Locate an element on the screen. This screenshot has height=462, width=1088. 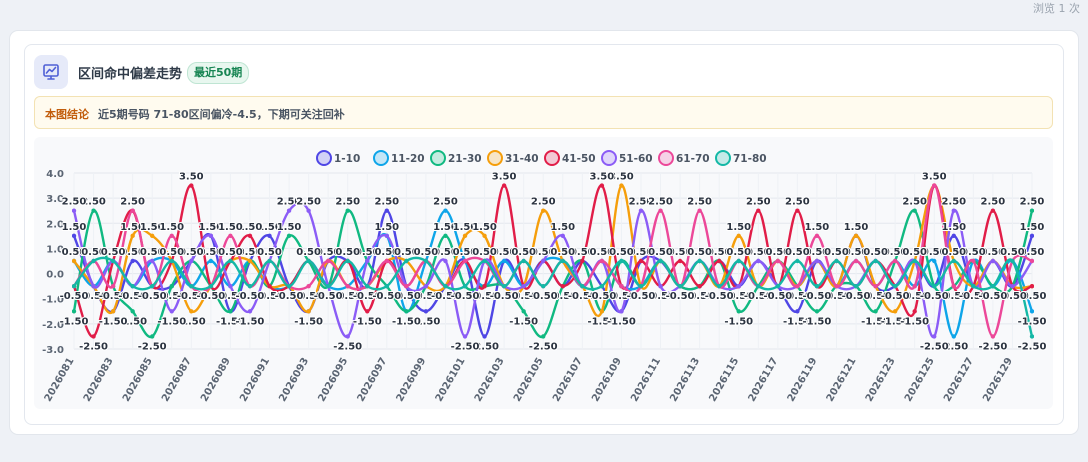
period-badge: 最近50期 is located at coordinates (218, 73).